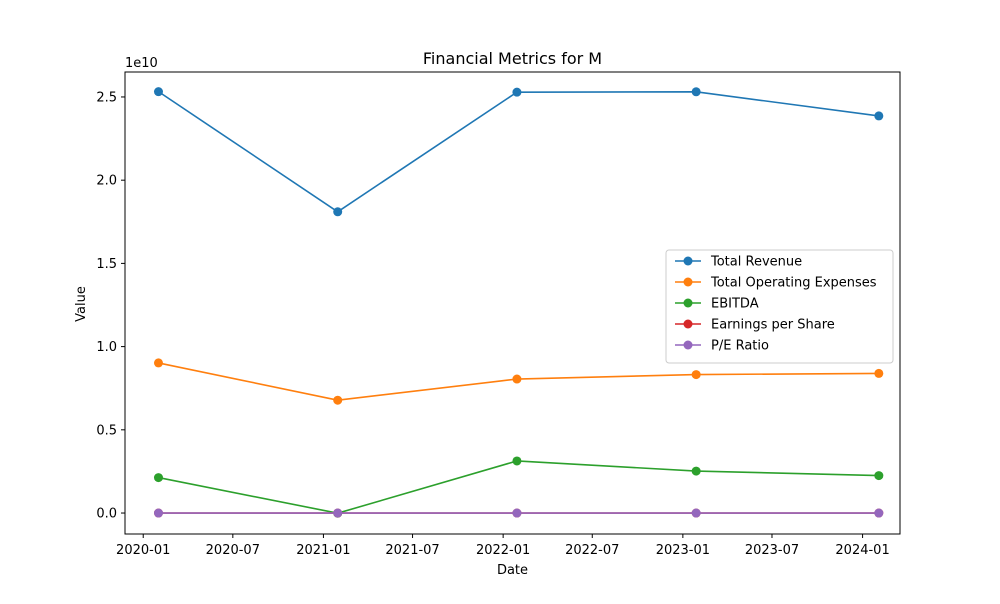 The image size is (1000, 604). I want to click on x-axis-title: Date, so click(512, 570).